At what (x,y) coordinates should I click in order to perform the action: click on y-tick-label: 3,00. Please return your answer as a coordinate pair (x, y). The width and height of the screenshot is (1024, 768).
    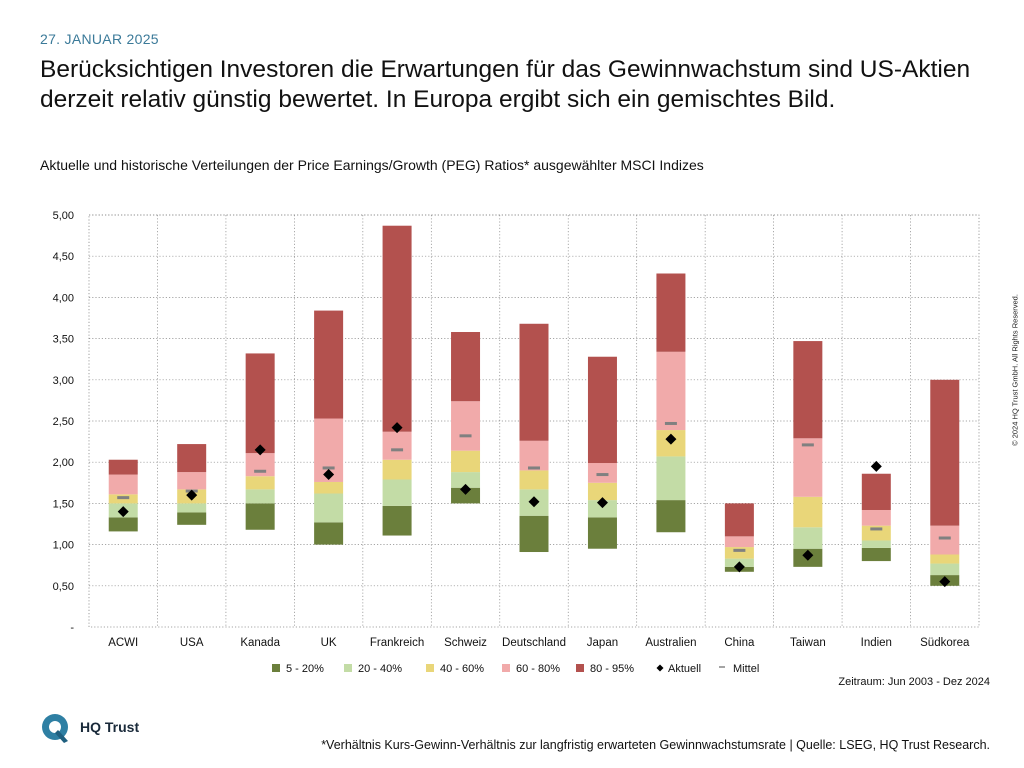
    Looking at the image, I should click on (63, 381).